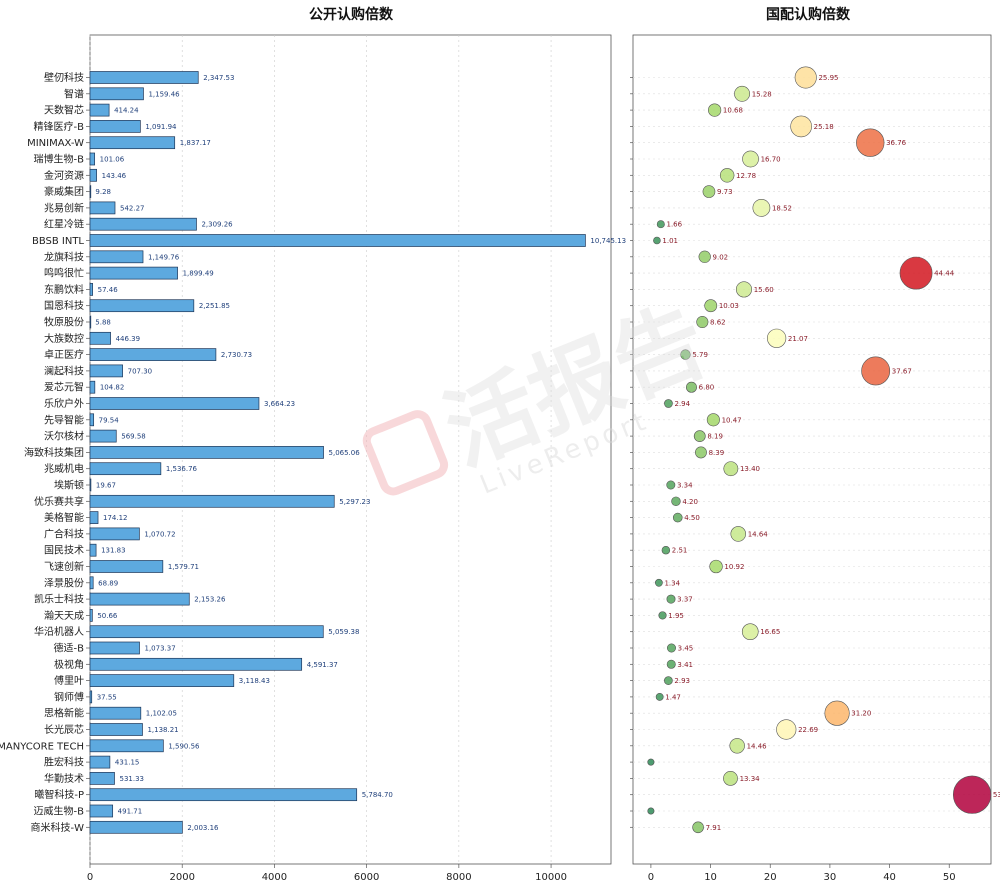 The height and width of the screenshot is (893, 1000). Describe the element at coordinates (64, 762) in the screenshot. I see `category-label: 胜宏科技` at that location.